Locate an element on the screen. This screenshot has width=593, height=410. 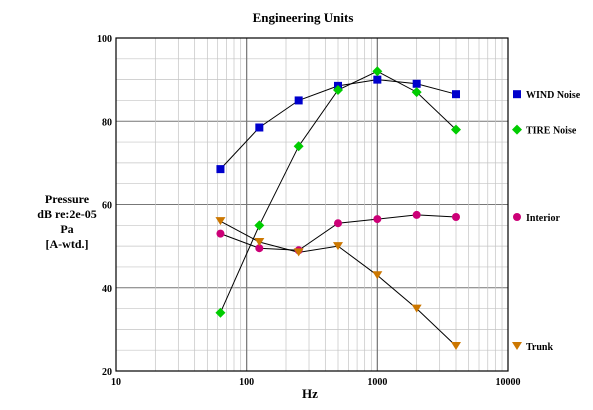
y-tick-label: 60 is located at coordinates (107, 206).